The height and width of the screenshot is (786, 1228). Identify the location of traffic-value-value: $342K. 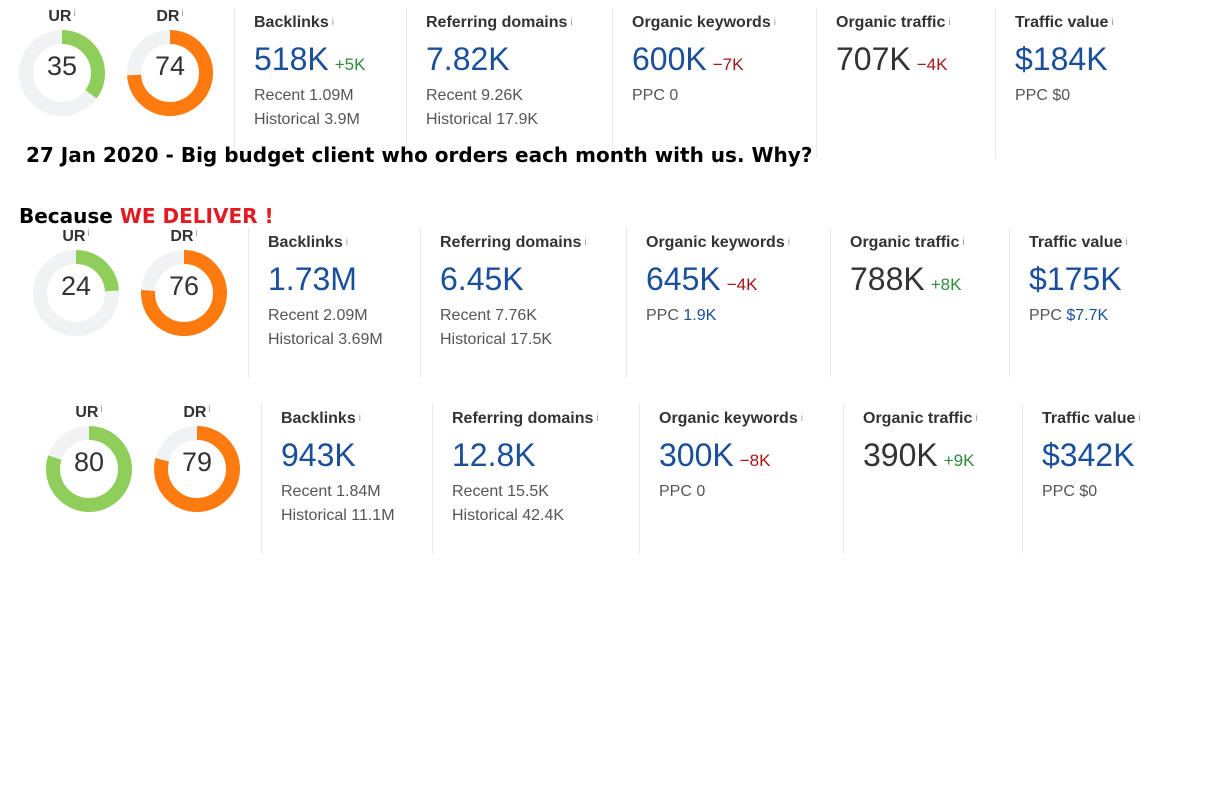
(1088, 455).